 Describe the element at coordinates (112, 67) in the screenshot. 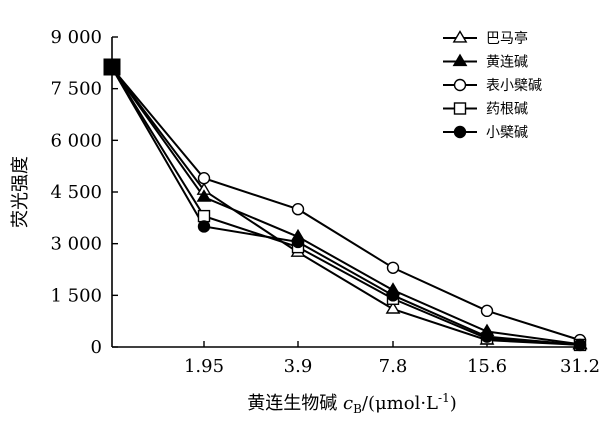

I see `shared-start-marker` at that location.